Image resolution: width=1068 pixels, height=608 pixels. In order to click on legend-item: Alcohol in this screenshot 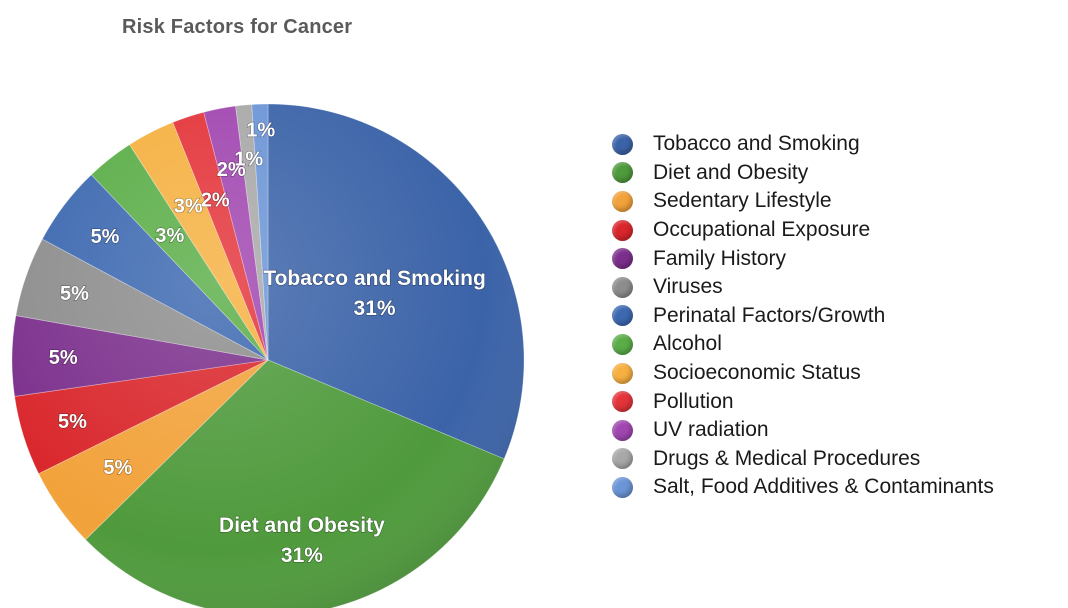, I will do `click(803, 344)`.